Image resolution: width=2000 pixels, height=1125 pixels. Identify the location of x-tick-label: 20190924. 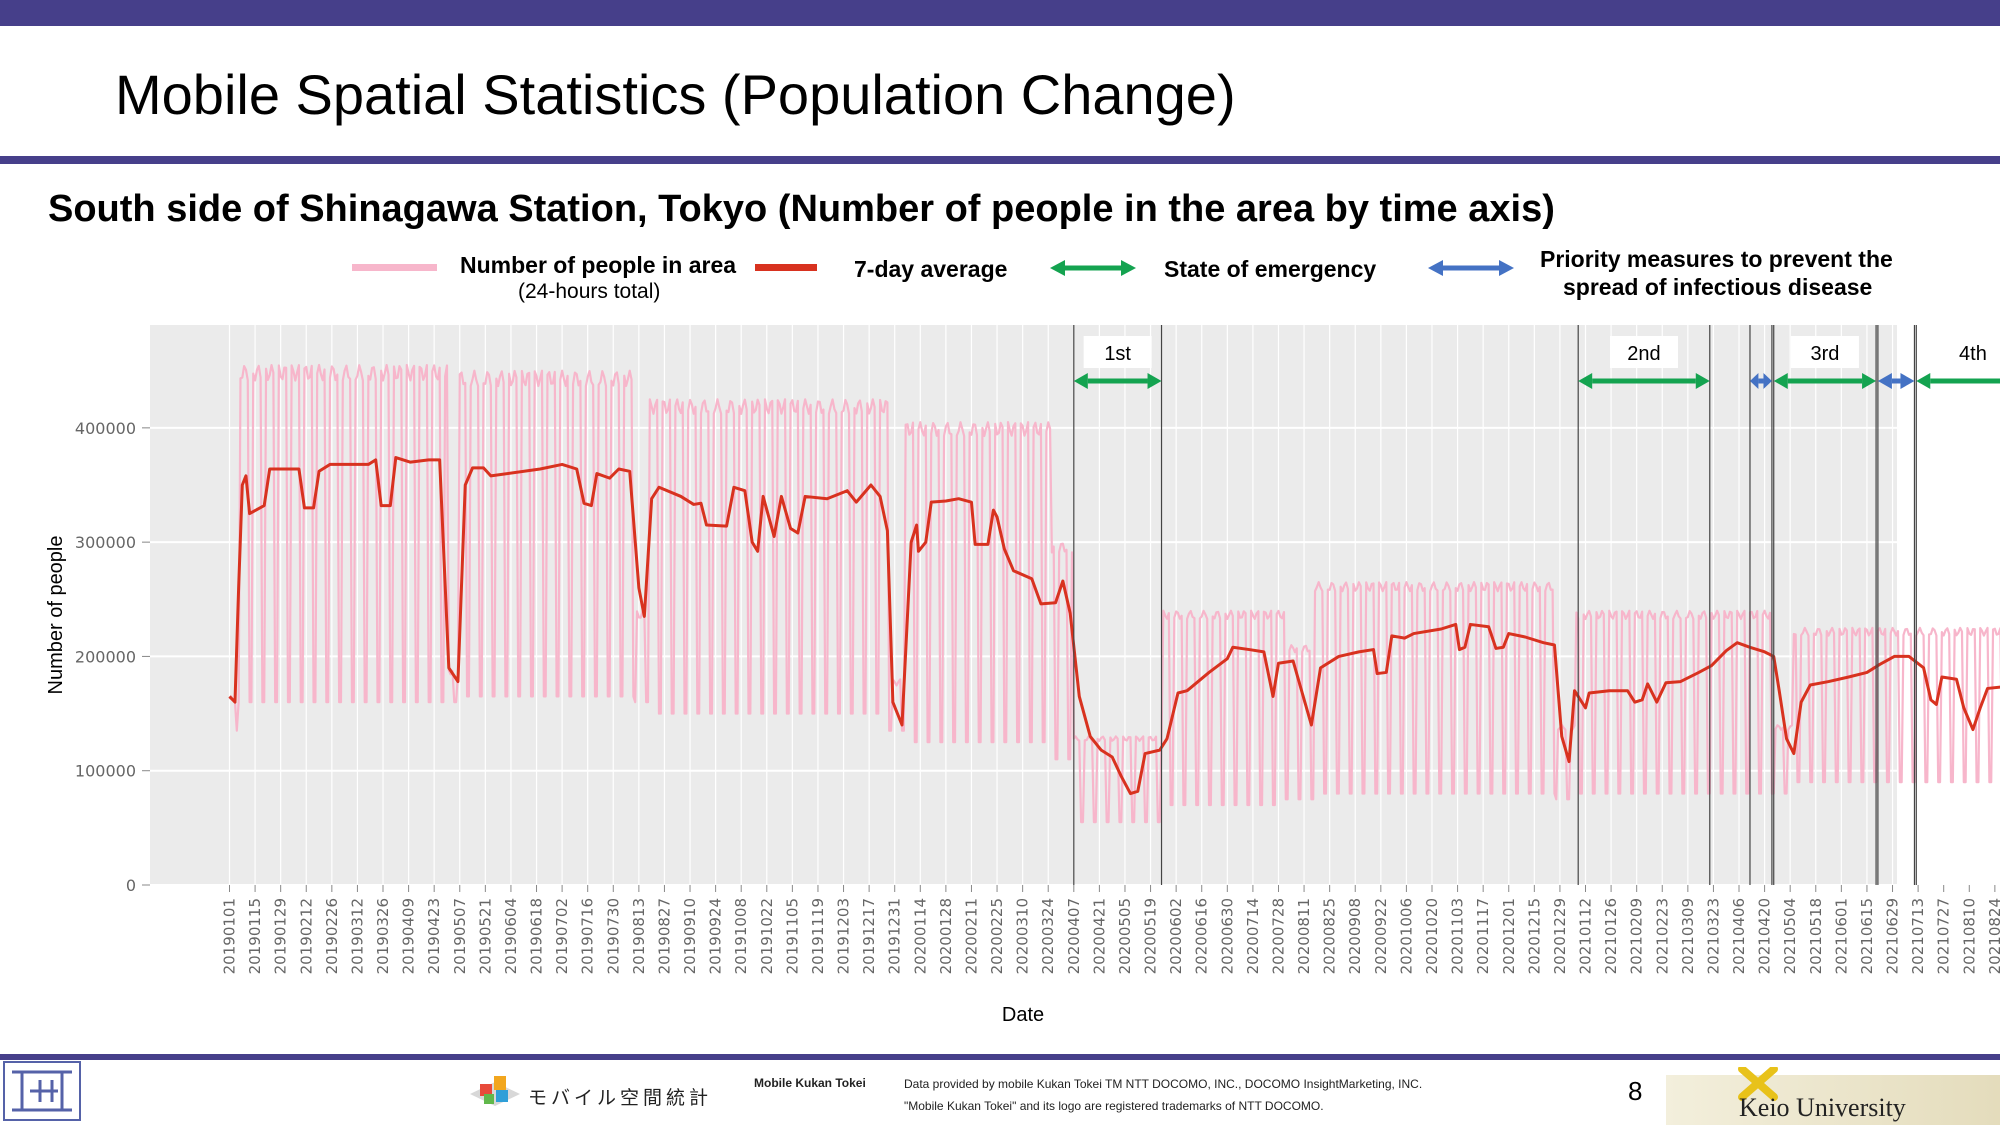
(716, 936).